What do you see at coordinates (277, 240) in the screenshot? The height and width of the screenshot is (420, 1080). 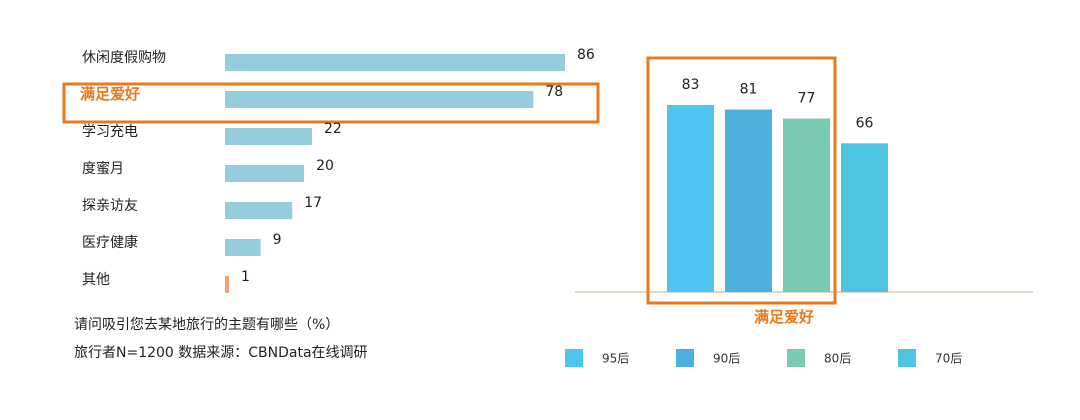 I see `value-label: 9` at bounding box center [277, 240].